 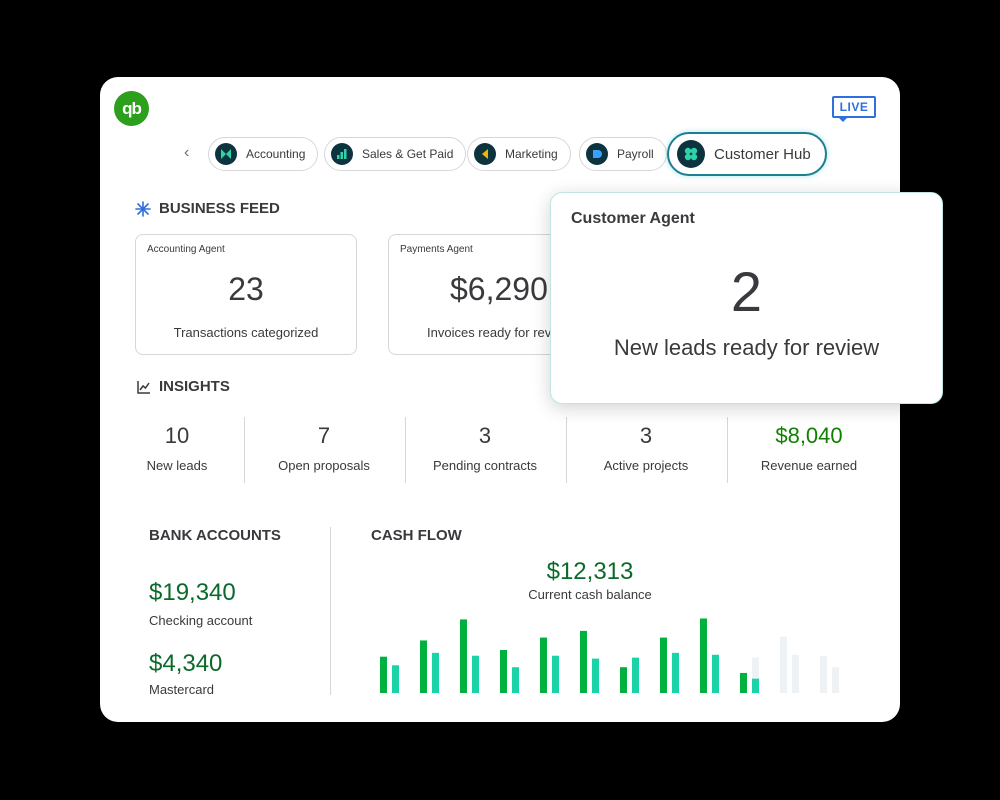 I want to click on marketing-icon, so click(x=485, y=154).